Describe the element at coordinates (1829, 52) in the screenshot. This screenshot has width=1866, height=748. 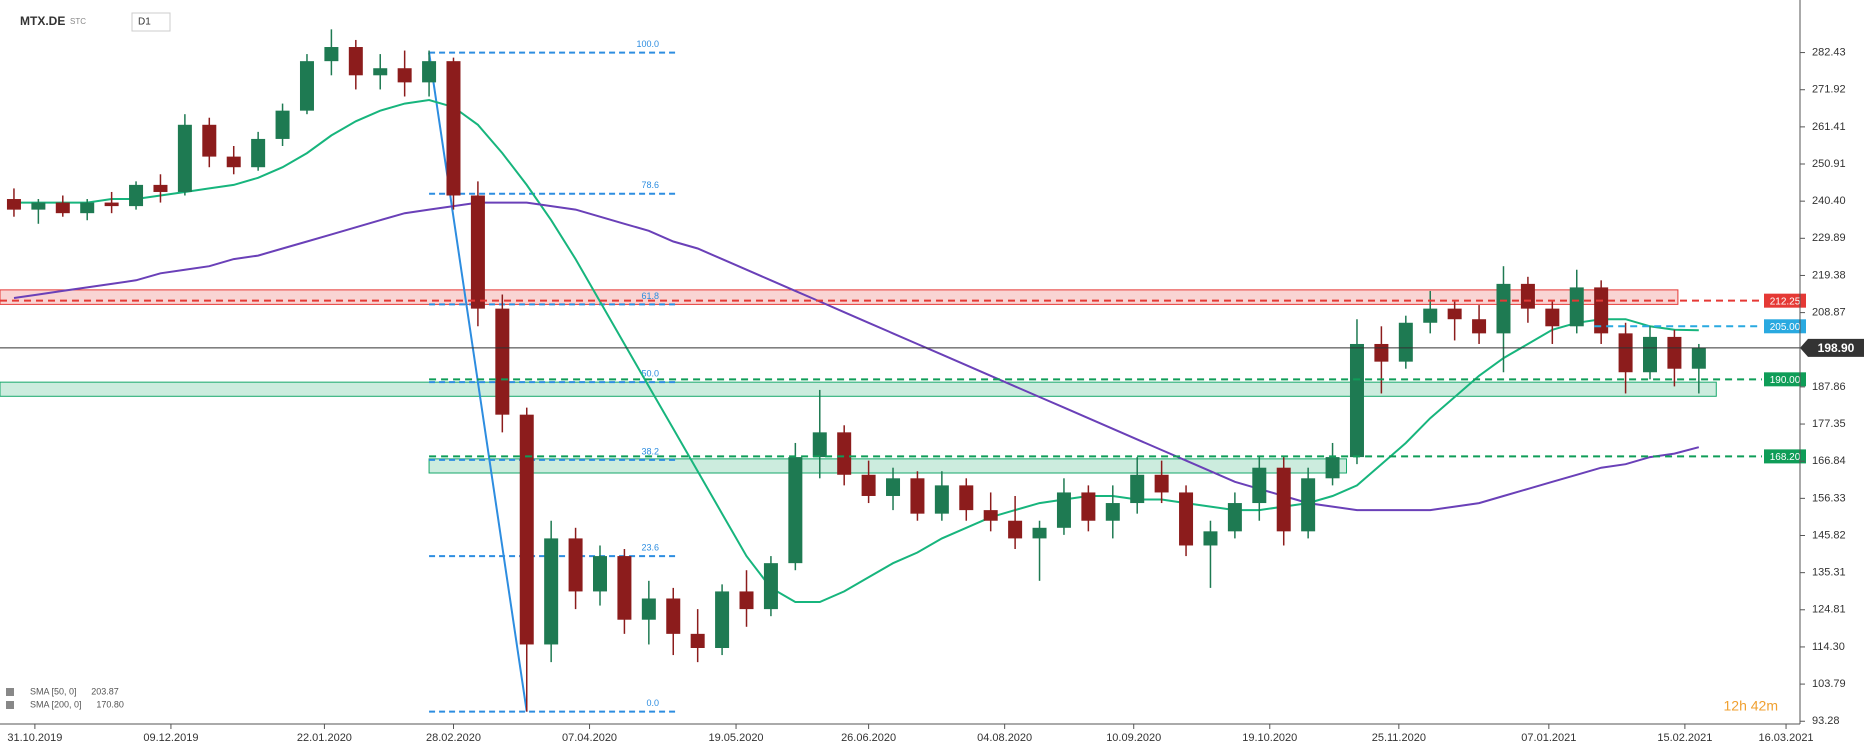
I see `y-tick-label: 282.43` at that location.